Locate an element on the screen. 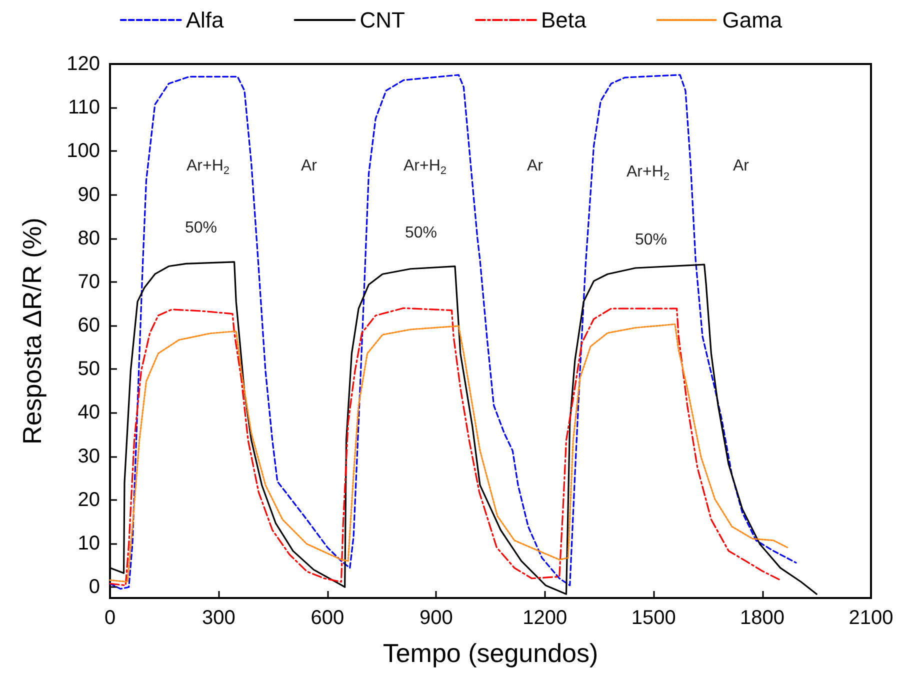  x-tick-label: 600 is located at coordinates (327, 618).